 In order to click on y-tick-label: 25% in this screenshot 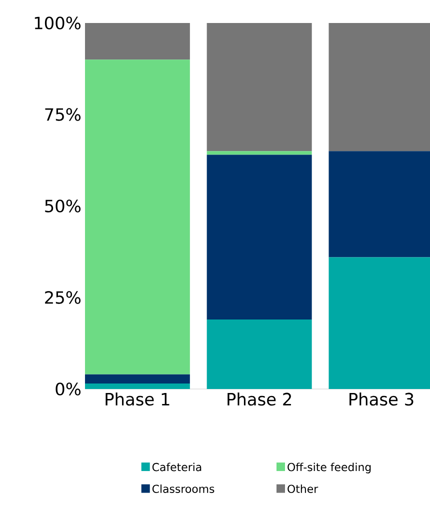, I will do `click(63, 297)`.